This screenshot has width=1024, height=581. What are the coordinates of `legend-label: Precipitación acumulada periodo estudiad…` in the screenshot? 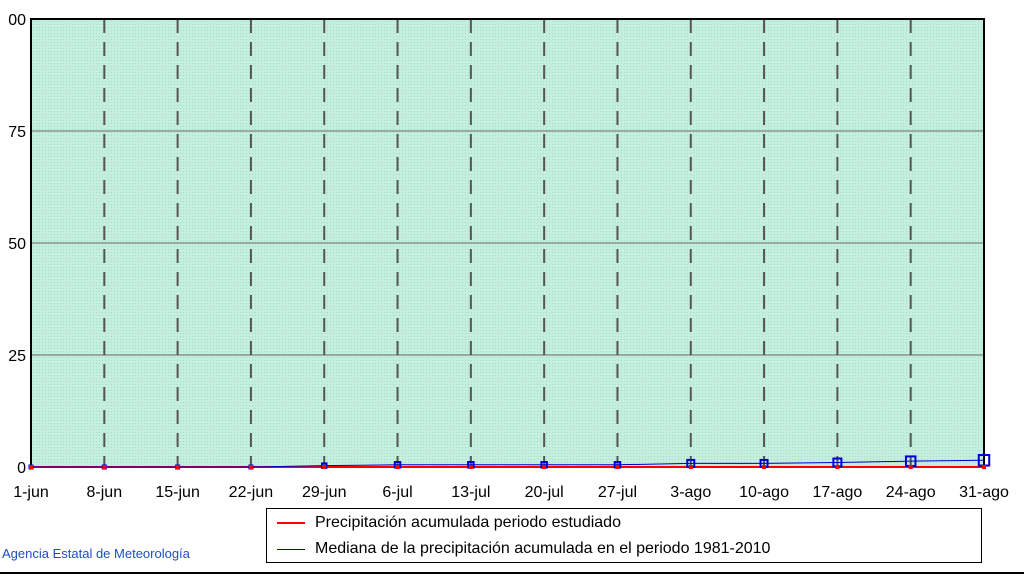 It's located at (468, 522).